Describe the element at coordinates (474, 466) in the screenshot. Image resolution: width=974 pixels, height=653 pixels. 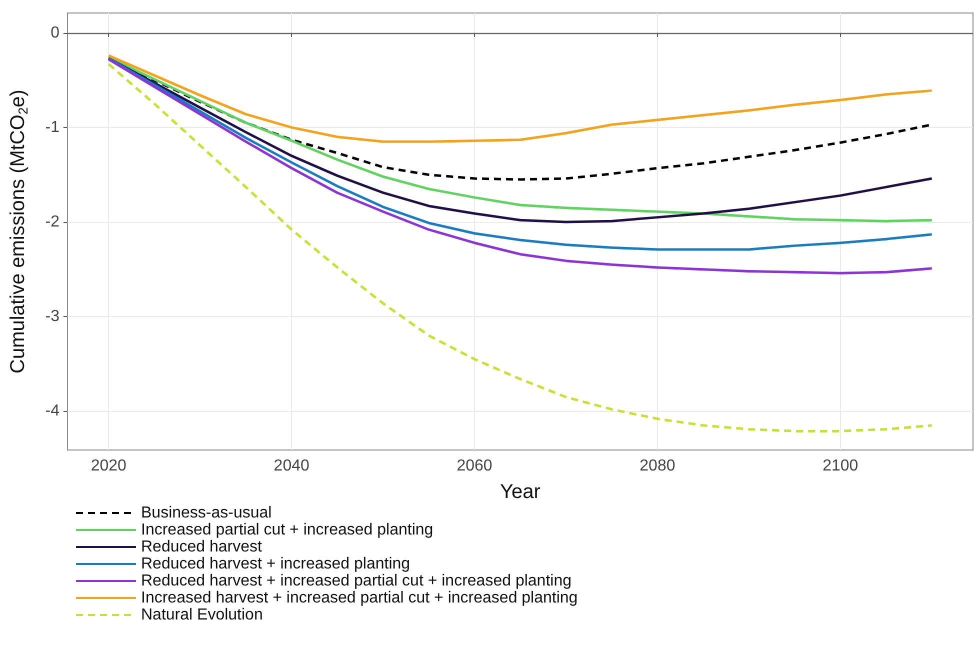
I see `x-tick-label: 2060` at that location.